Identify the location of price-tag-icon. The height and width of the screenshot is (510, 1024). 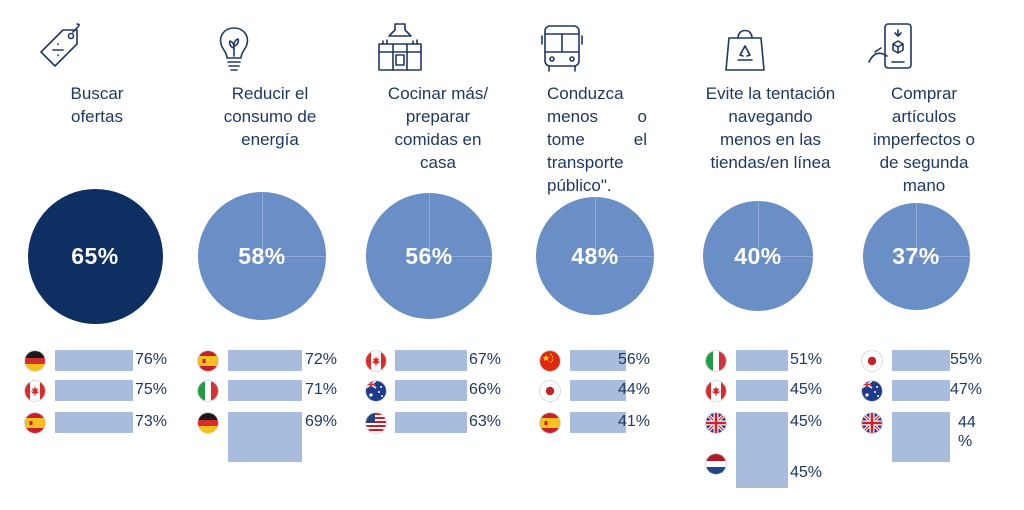
(58, 48).